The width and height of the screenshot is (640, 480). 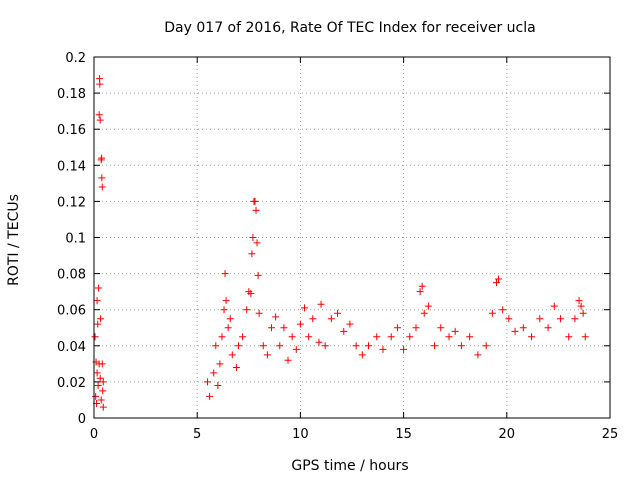 What do you see at coordinates (75, 239) in the screenshot?
I see `y-tick-label: 0.1` at bounding box center [75, 239].